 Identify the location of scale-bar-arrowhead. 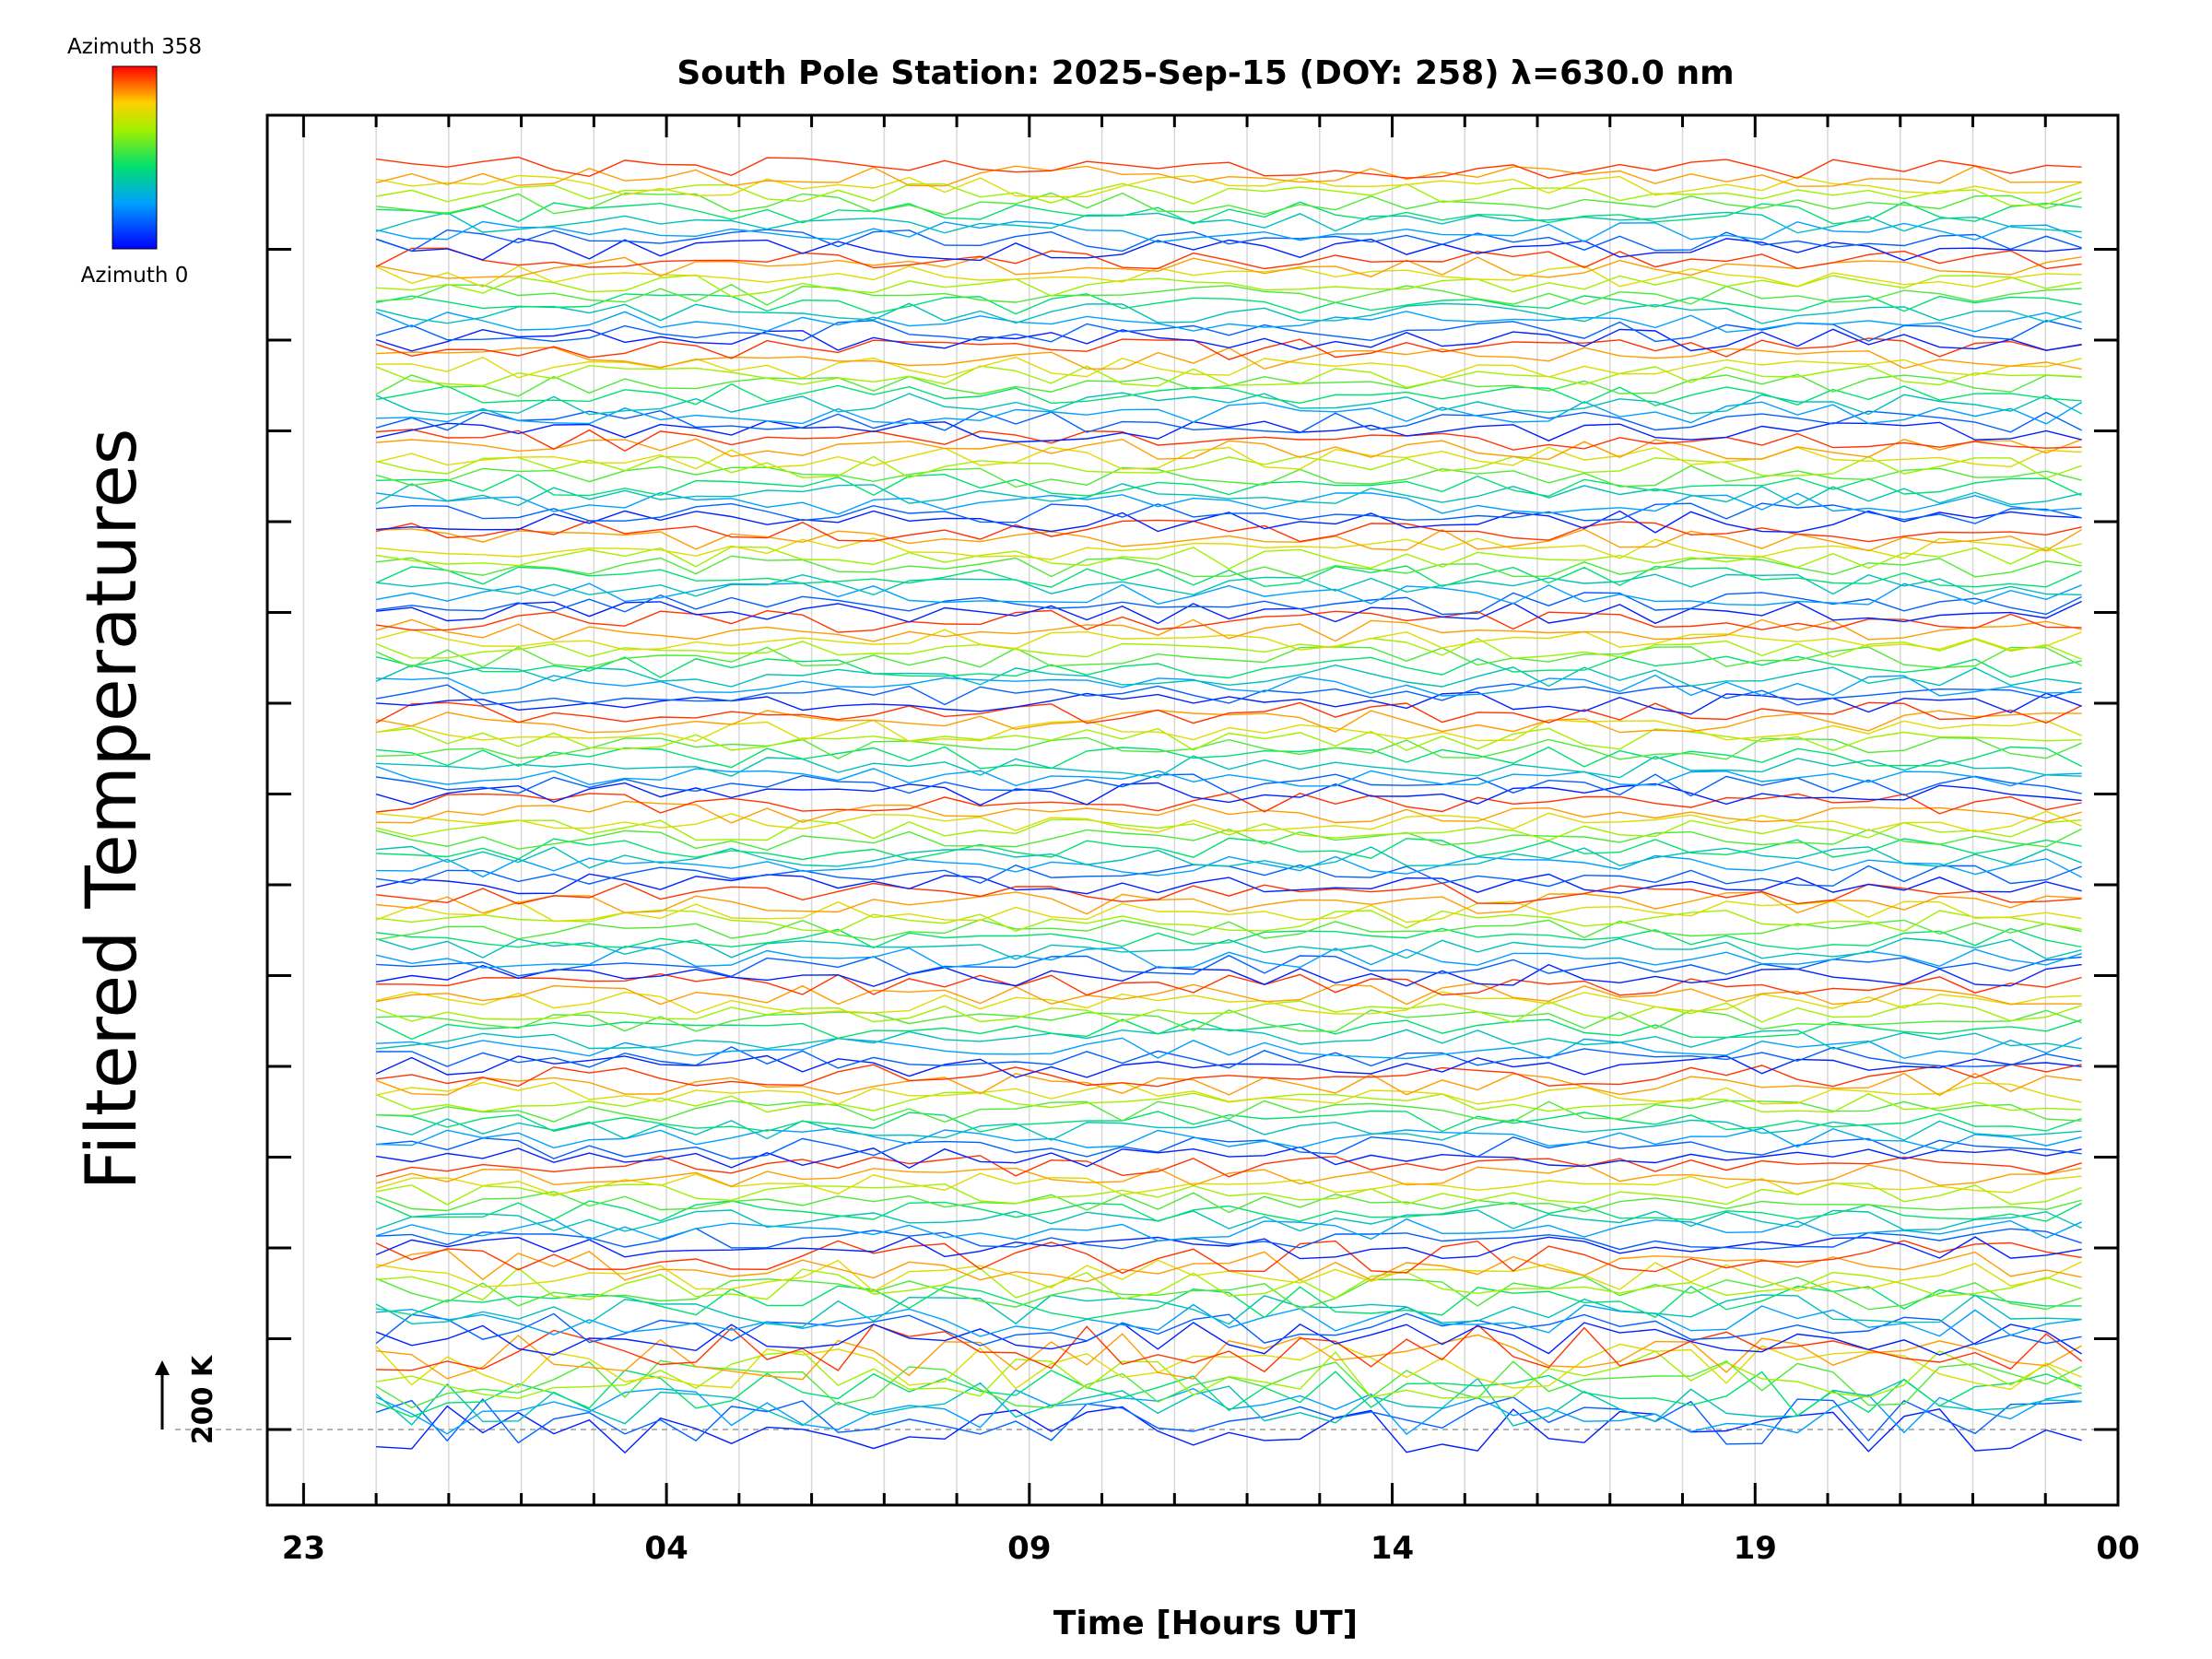
(162, 1367).